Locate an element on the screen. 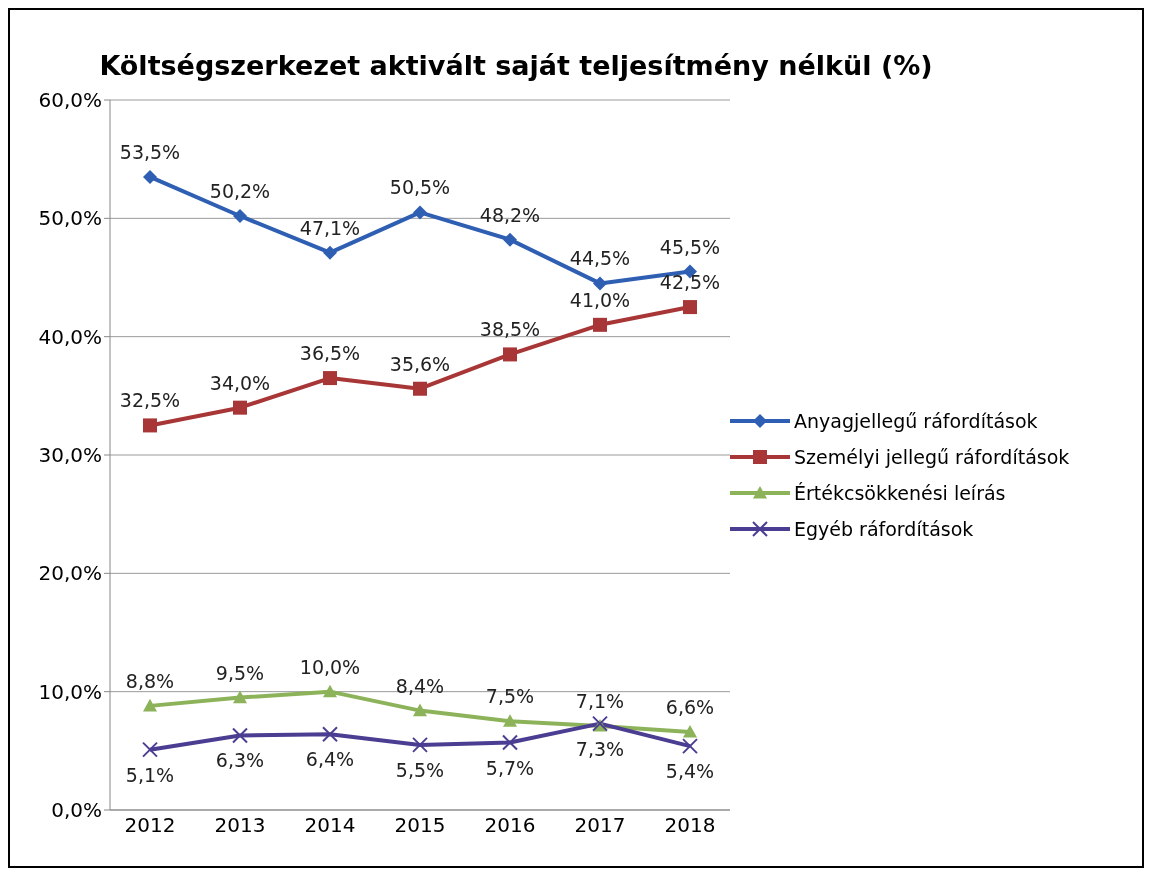 This screenshot has width=1156, height=880. data-label: 5,4% is located at coordinates (690, 771).